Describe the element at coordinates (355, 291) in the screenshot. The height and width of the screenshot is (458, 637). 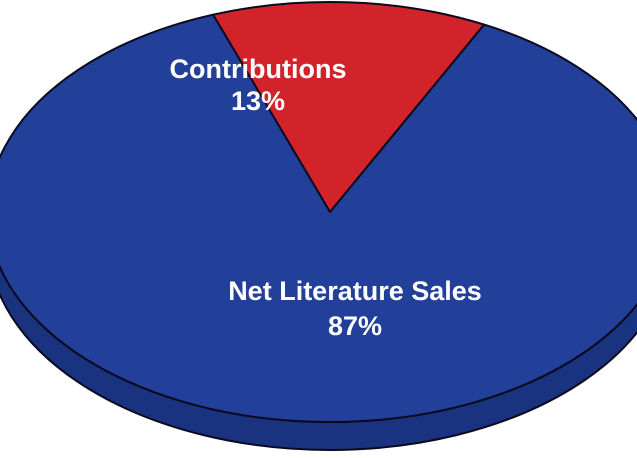
I see `slice-label-net-literature-sales: Net Literature Sales` at that location.